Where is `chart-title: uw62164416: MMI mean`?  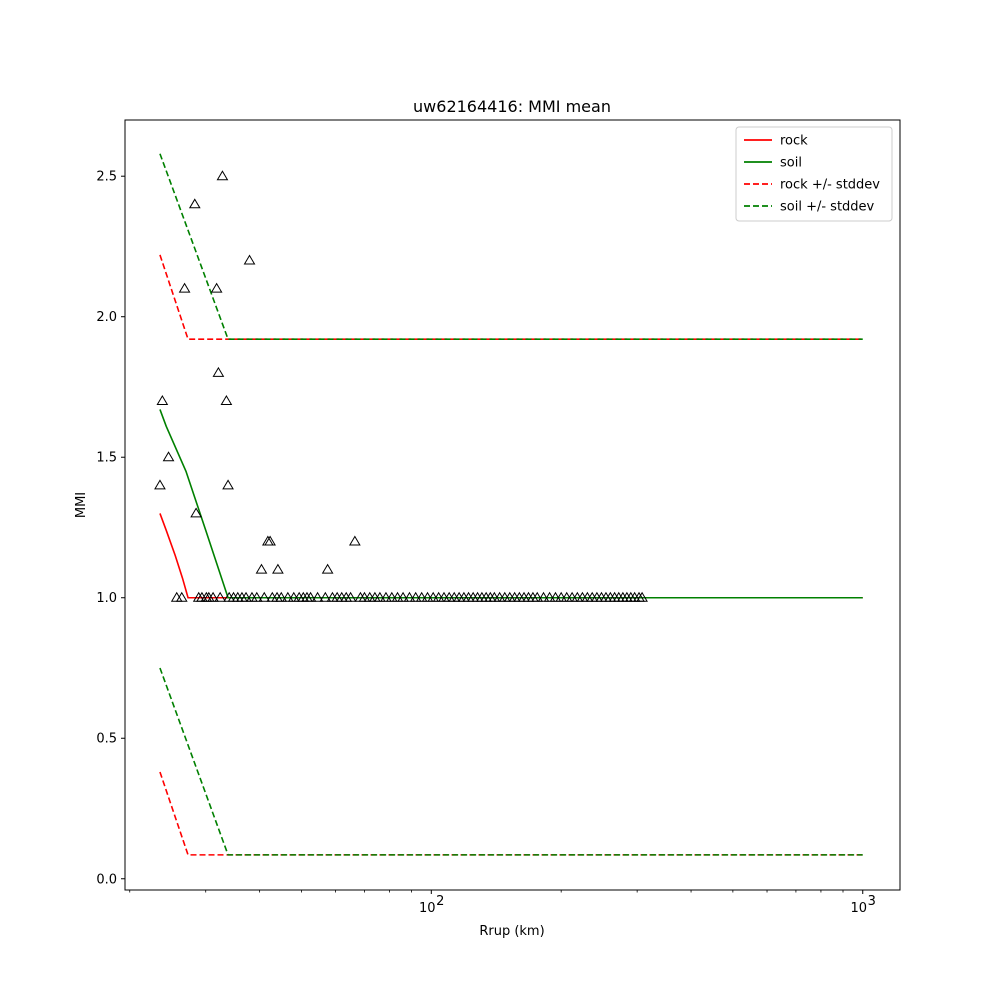 chart-title: uw62164416: MMI mean is located at coordinates (512, 106).